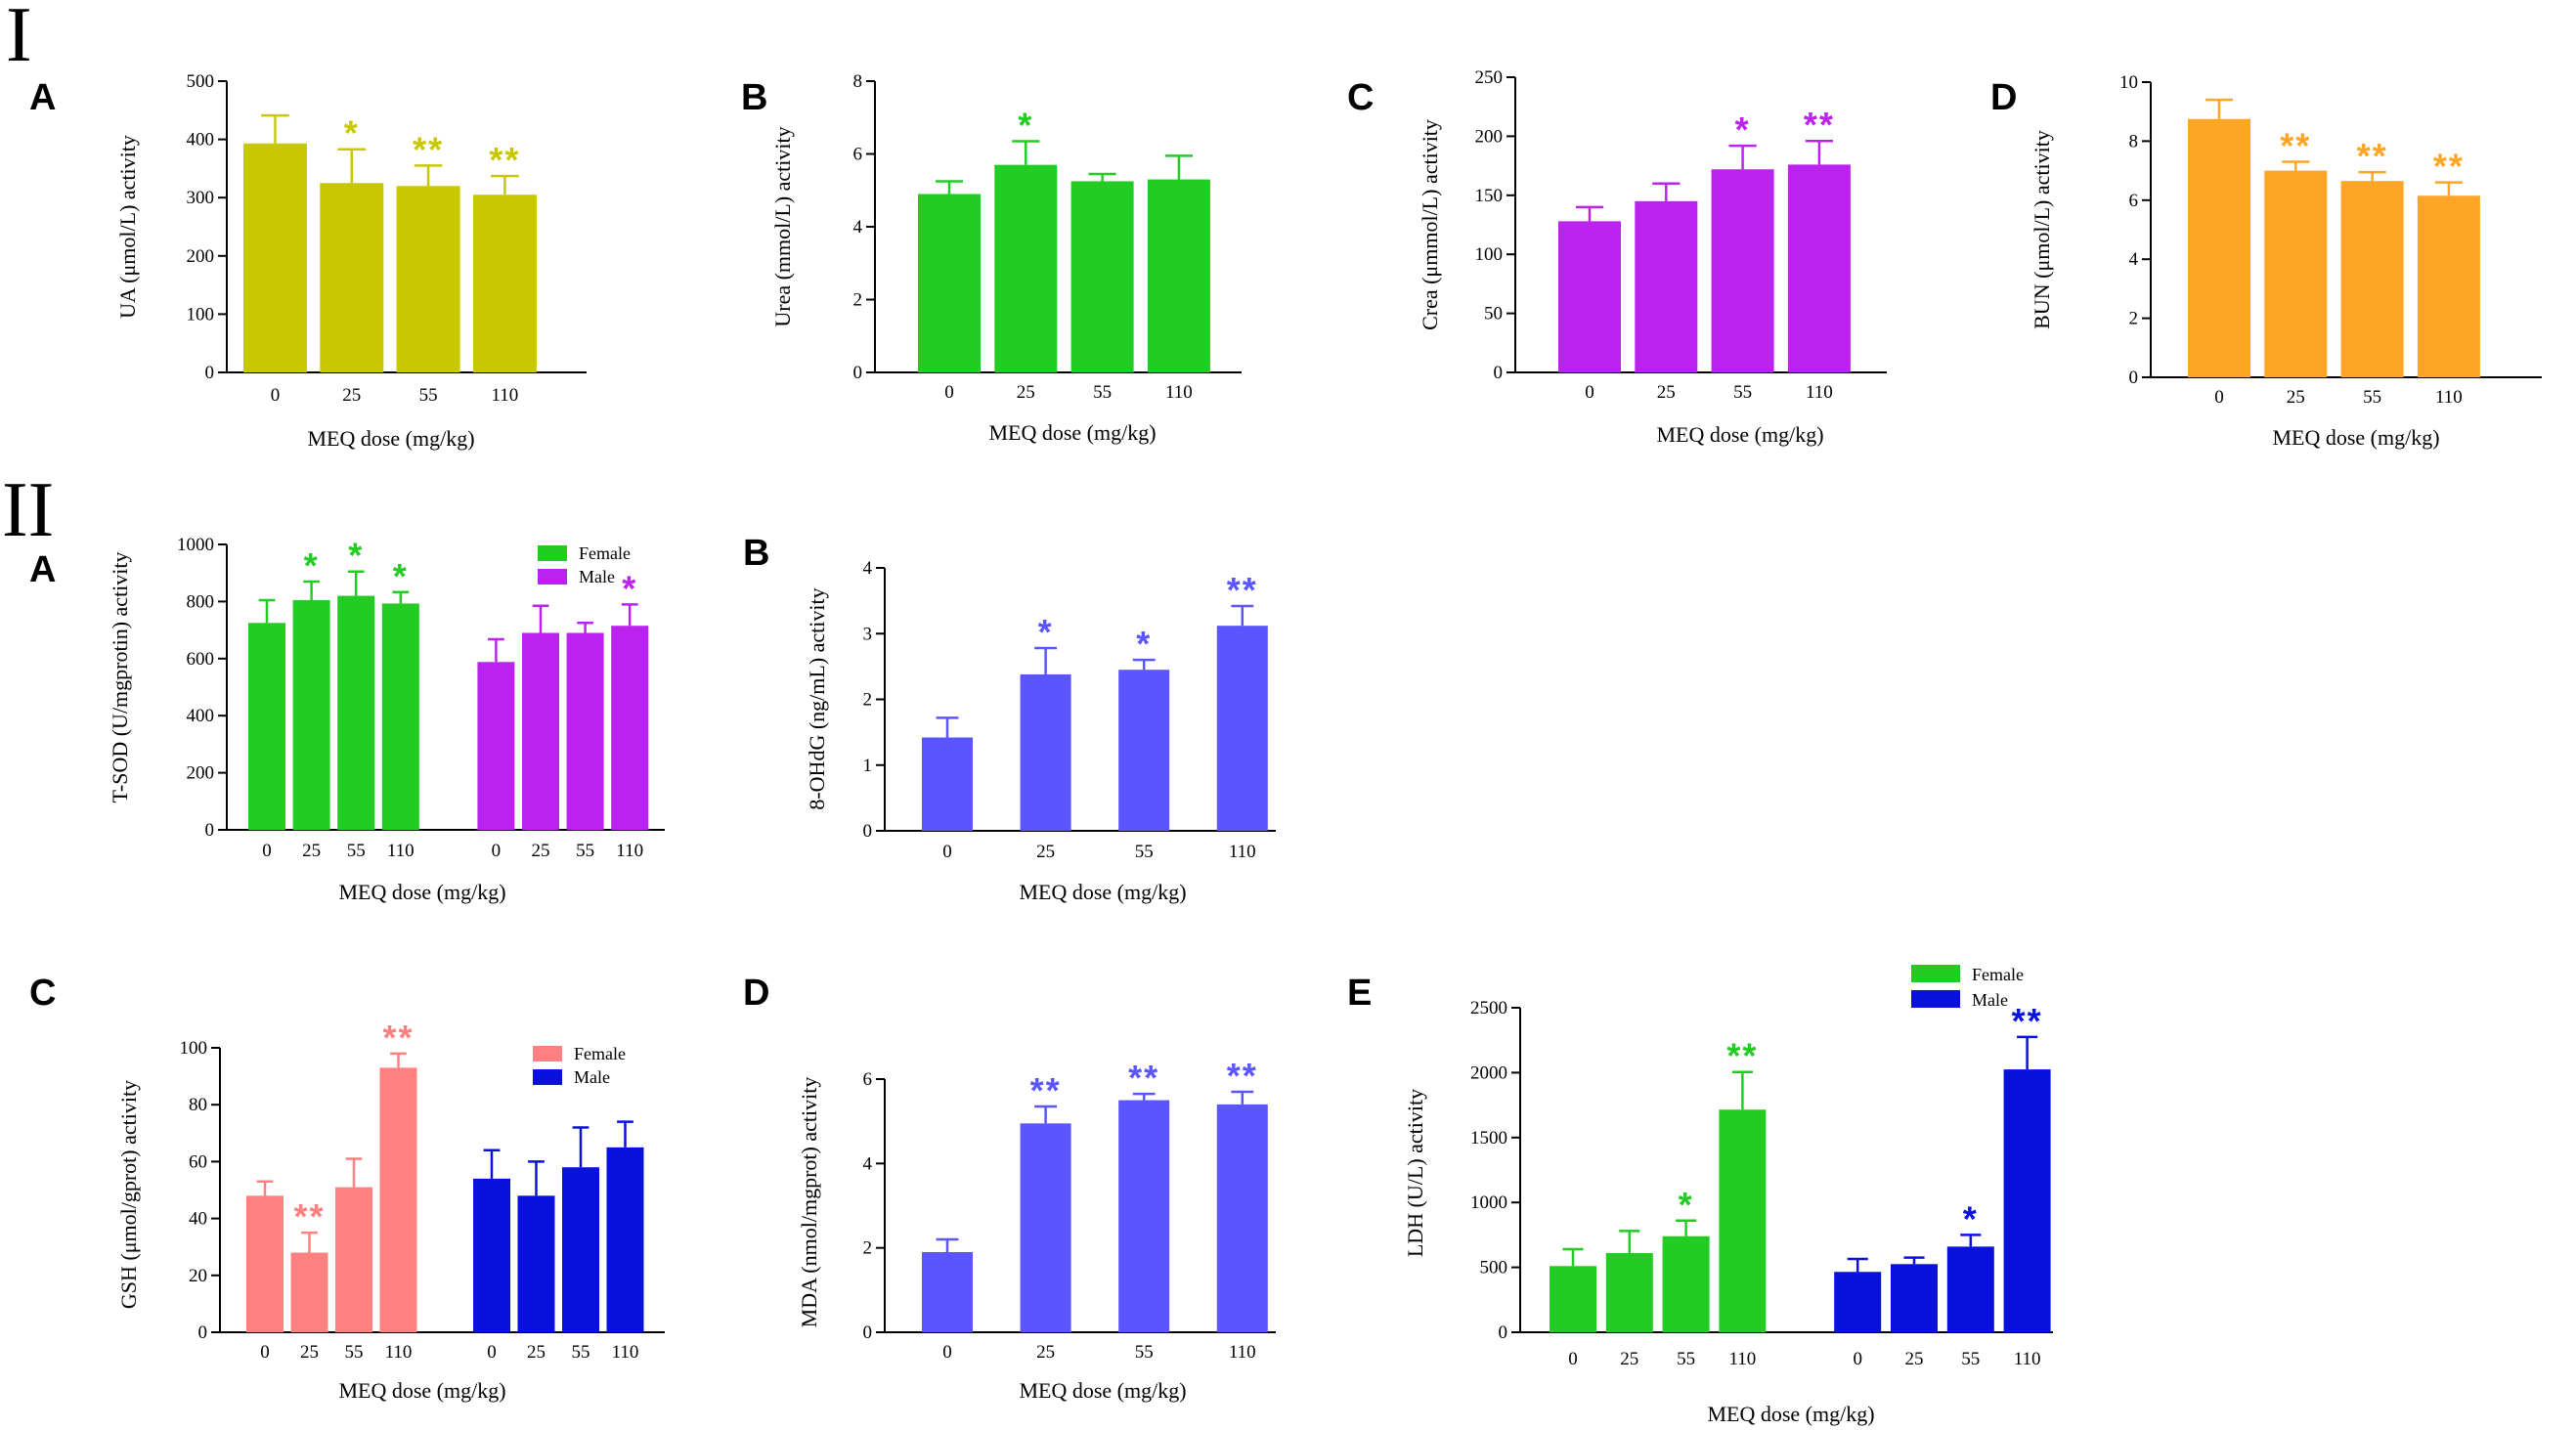 This screenshot has width=2576, height=1430. What do you see at coordinates (1415, 1173) in the screenshot?
I see `y-axis-title: LDH (U/L) activity` at bounding box center [1415, 1173].